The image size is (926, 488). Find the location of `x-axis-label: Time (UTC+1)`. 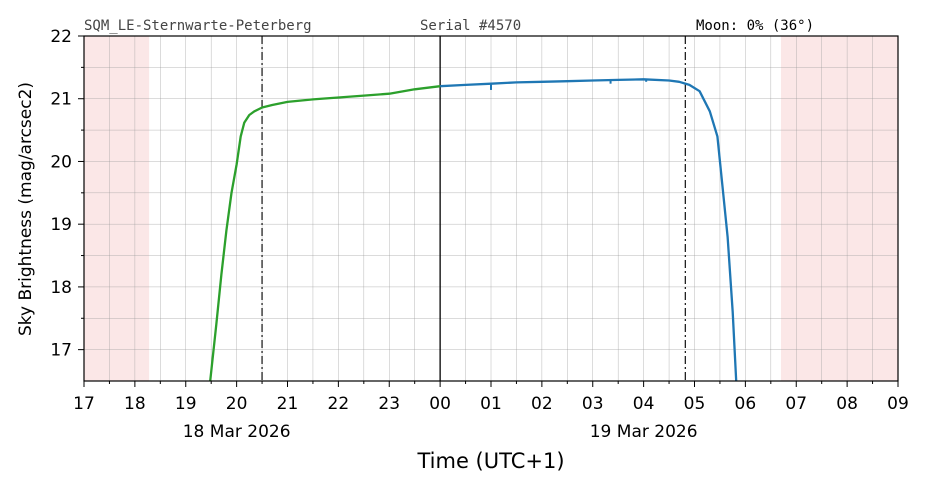

x-axis-label: Time (UTC+1) is located at coordinates (490, 461).